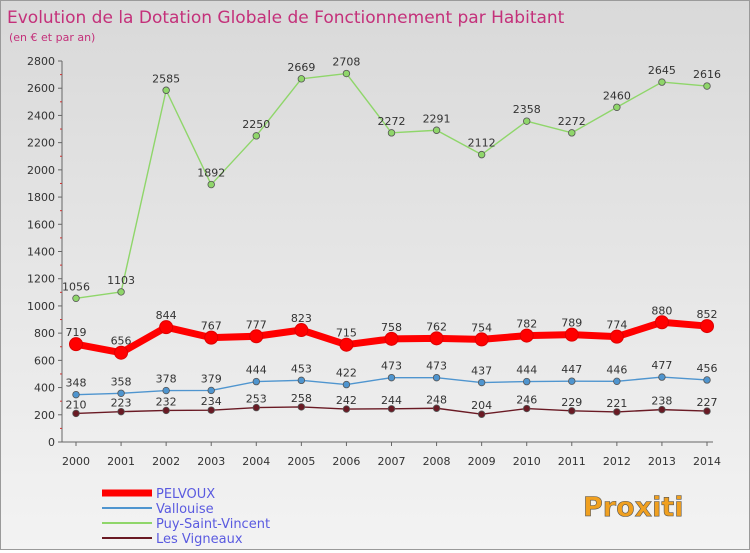  I want to click on x-tick-label: 2007, so click(392, 461).